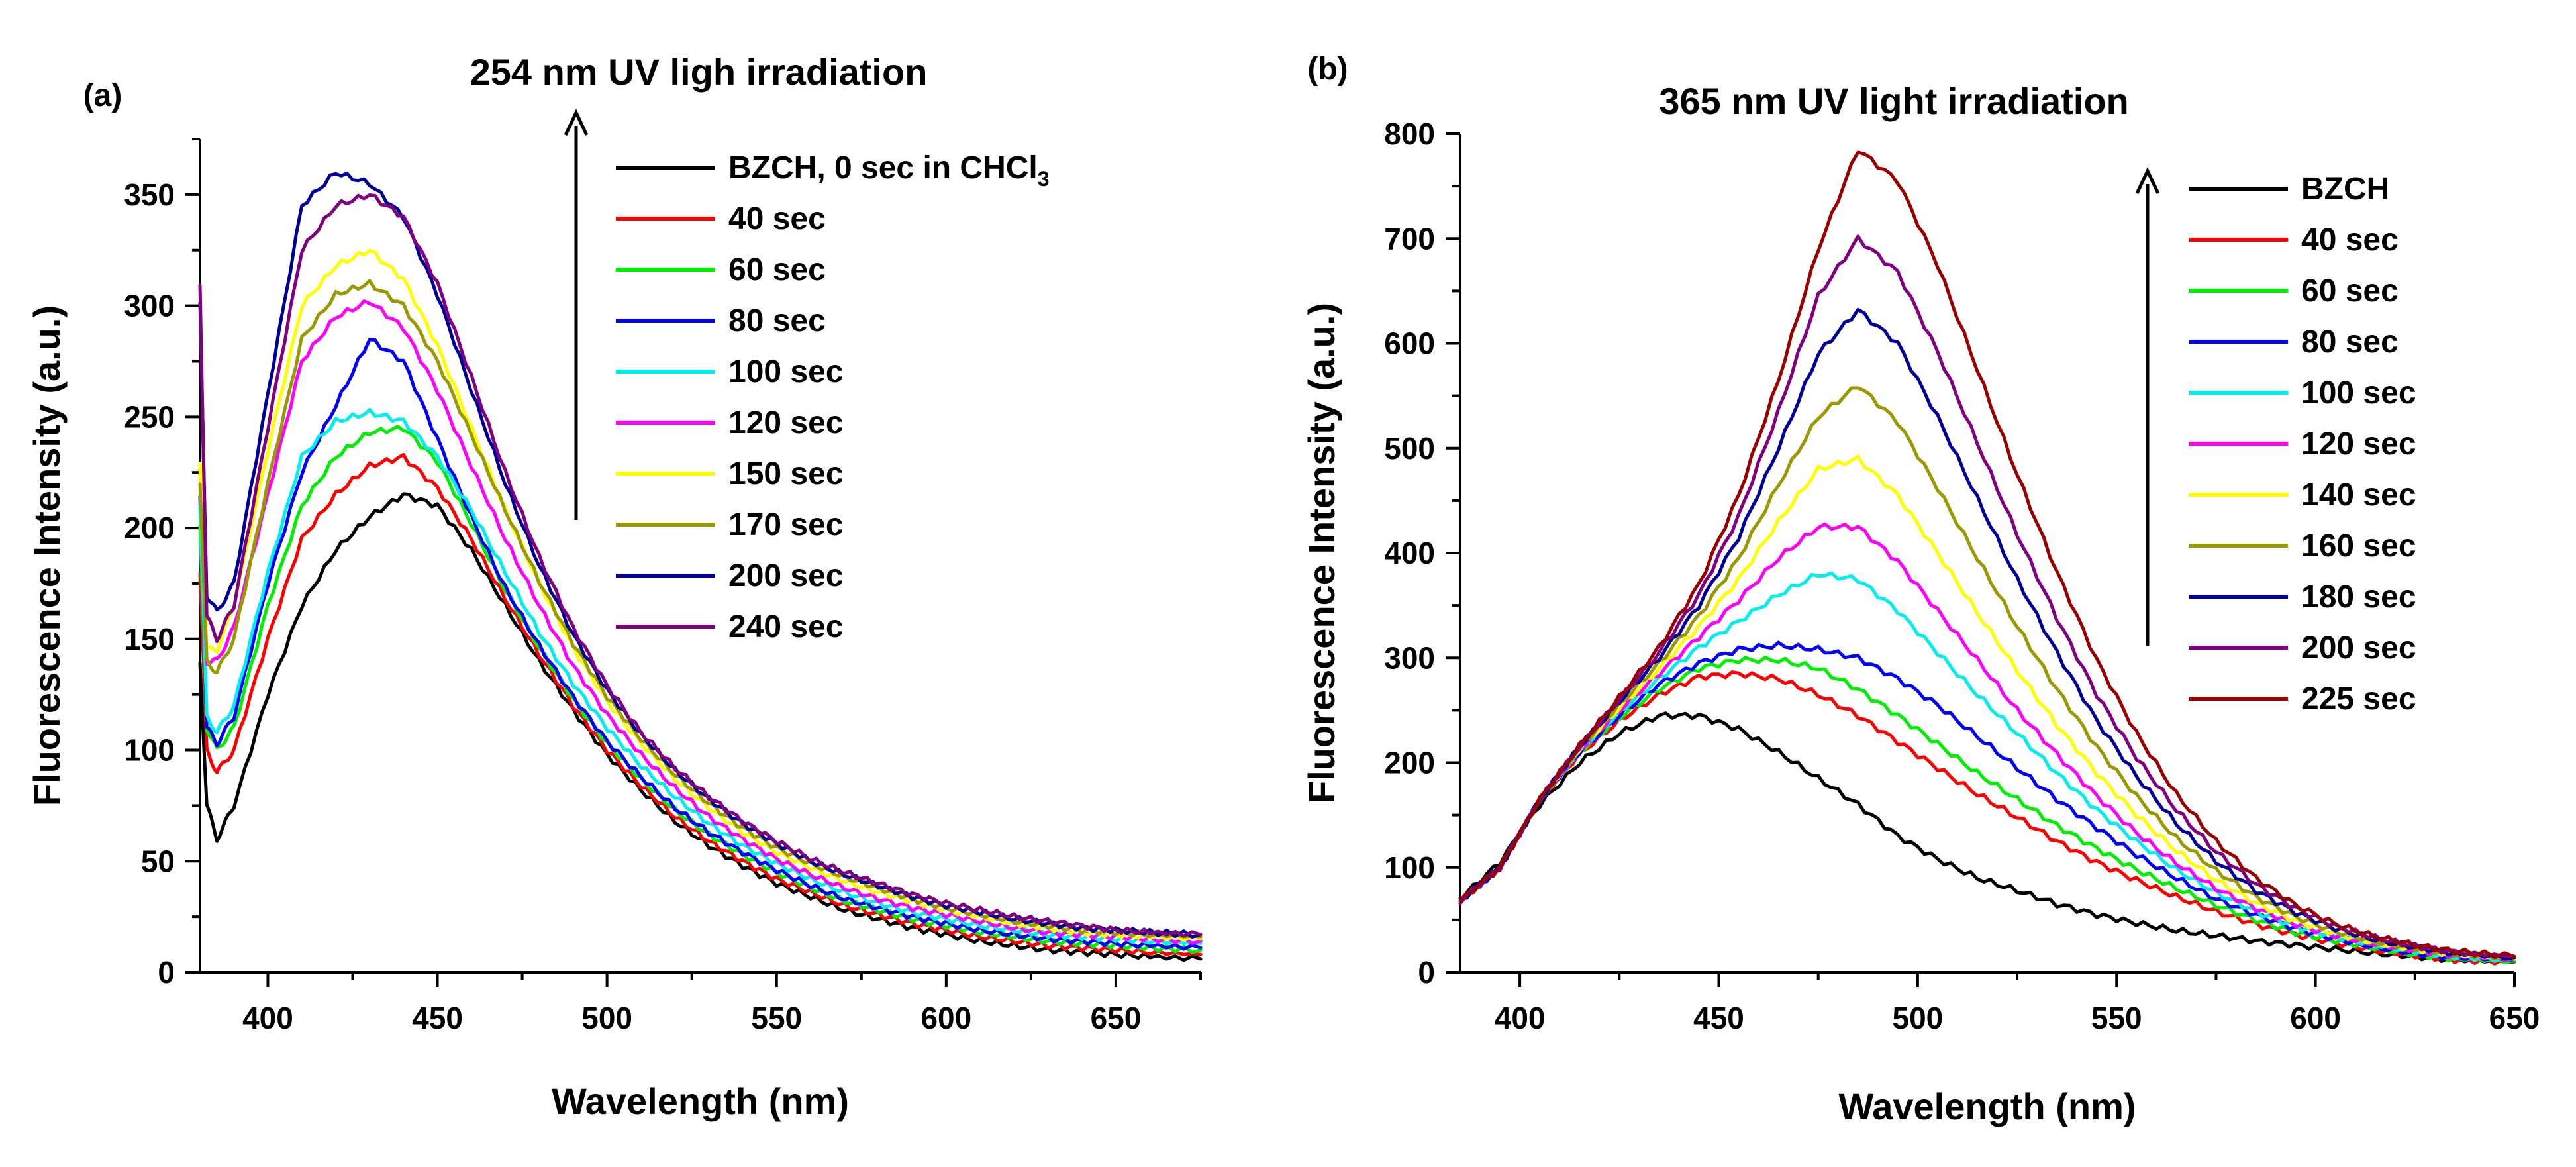  Describe the element at coordinates (786, 524) in the screenshot. I see `legend-label: 170 sec` at that location.